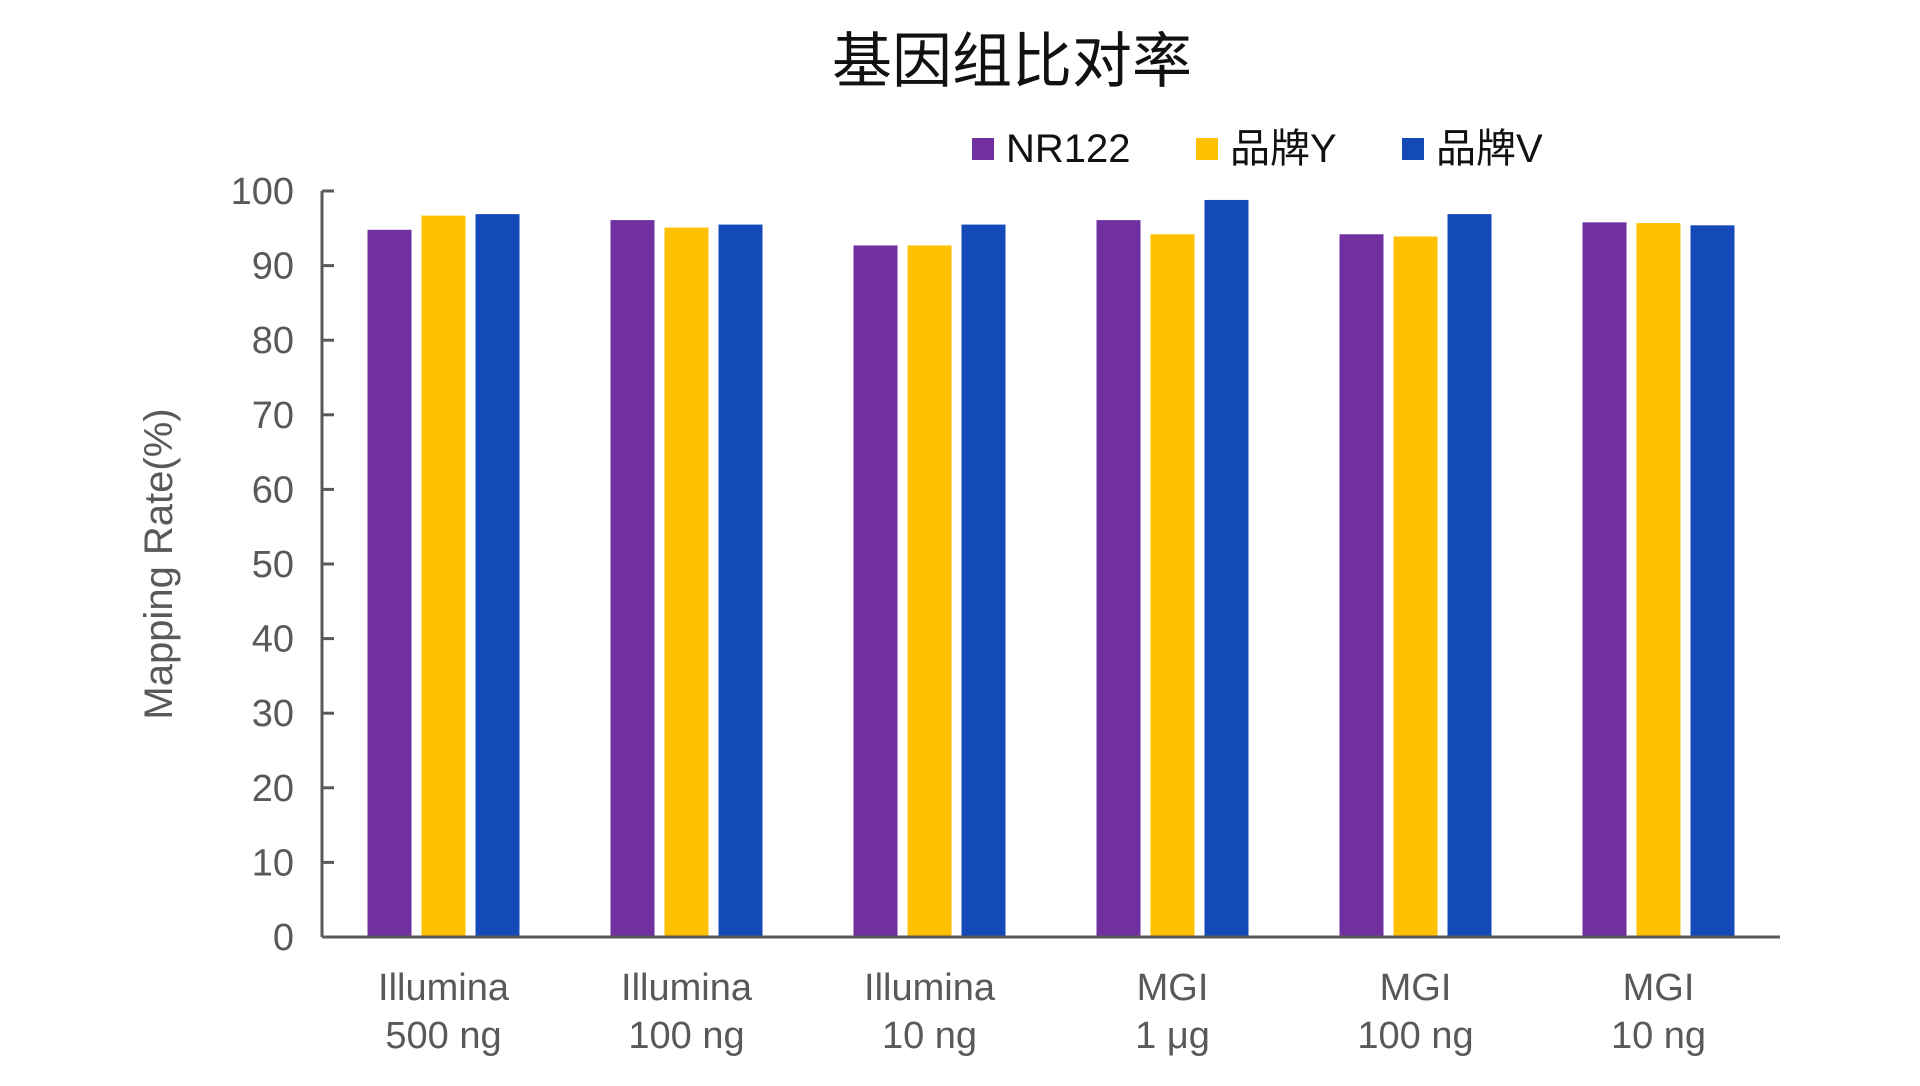 This screenshot has width=1920, height=1086. Describe the element at coordinates (273, 416) in the screenshot. I see `y-tick-label: 70` at that location.